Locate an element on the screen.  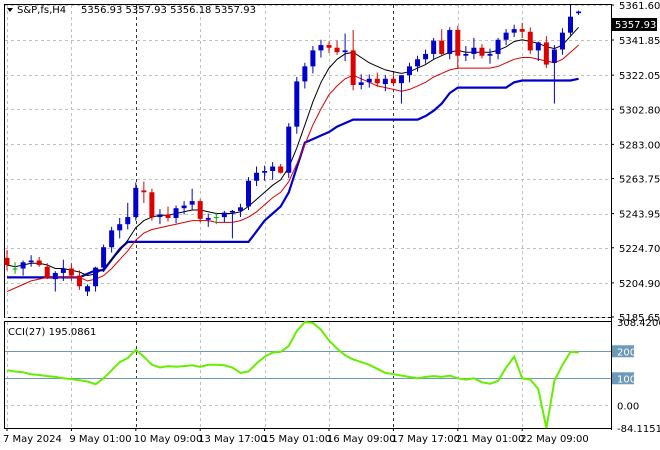
time-axis-label: 16 May 09:00 is located at coordinates (361, 439).